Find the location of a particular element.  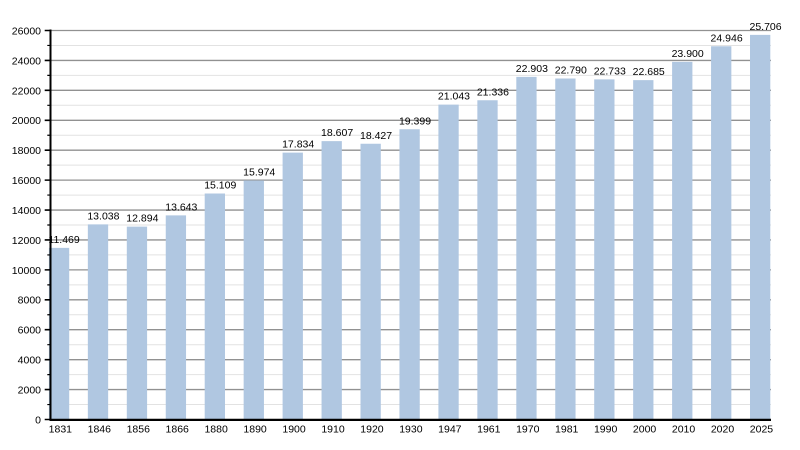

svg-text: 2010 is located at coordinates (684, 430).